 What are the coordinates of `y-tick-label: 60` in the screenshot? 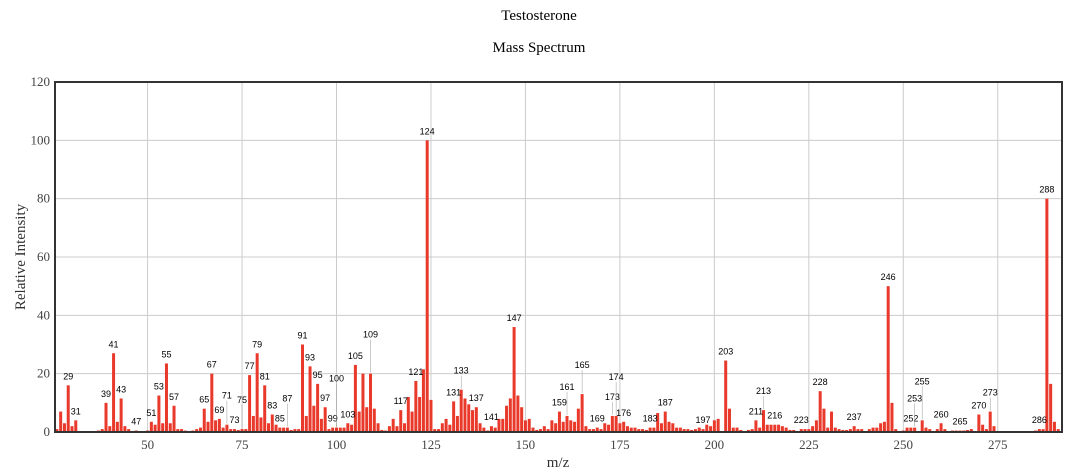 It's located at (43, 256).